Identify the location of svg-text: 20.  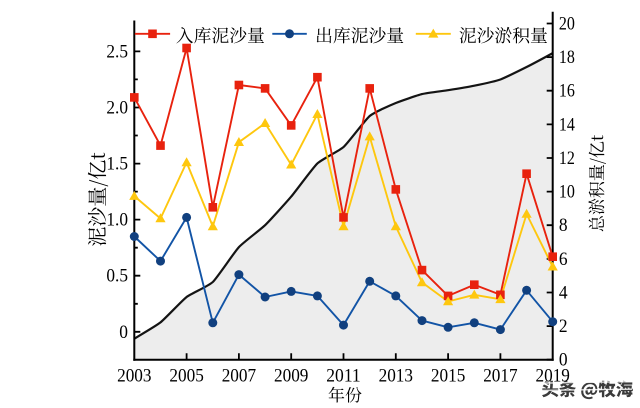
(567, 25).